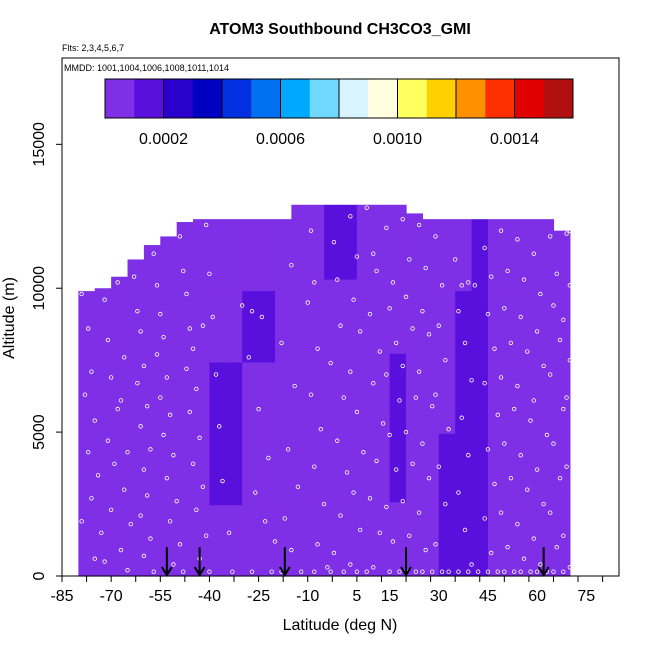 This screenshot has width=650, height=655. Describe the element at coordinates (397, 139) in the screenshot. I see `colorbar-tick-label: 0.0010` at that location.